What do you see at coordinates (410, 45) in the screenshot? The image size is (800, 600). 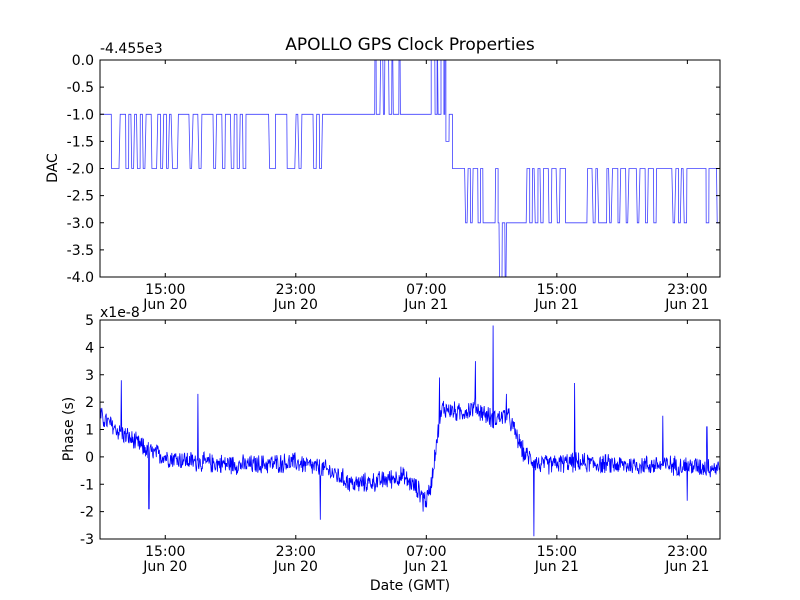 I see `chart-title: APOLLO GPS Clock Properties` at bounding box center [410, 45].